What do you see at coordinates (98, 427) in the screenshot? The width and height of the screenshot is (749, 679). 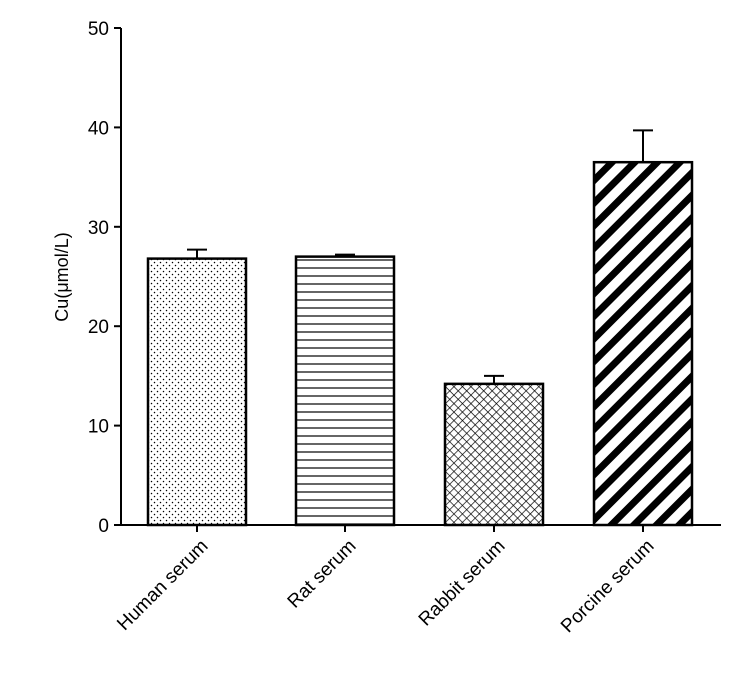 I see `y-tick-label: 10` at bounding box center [98, 427].